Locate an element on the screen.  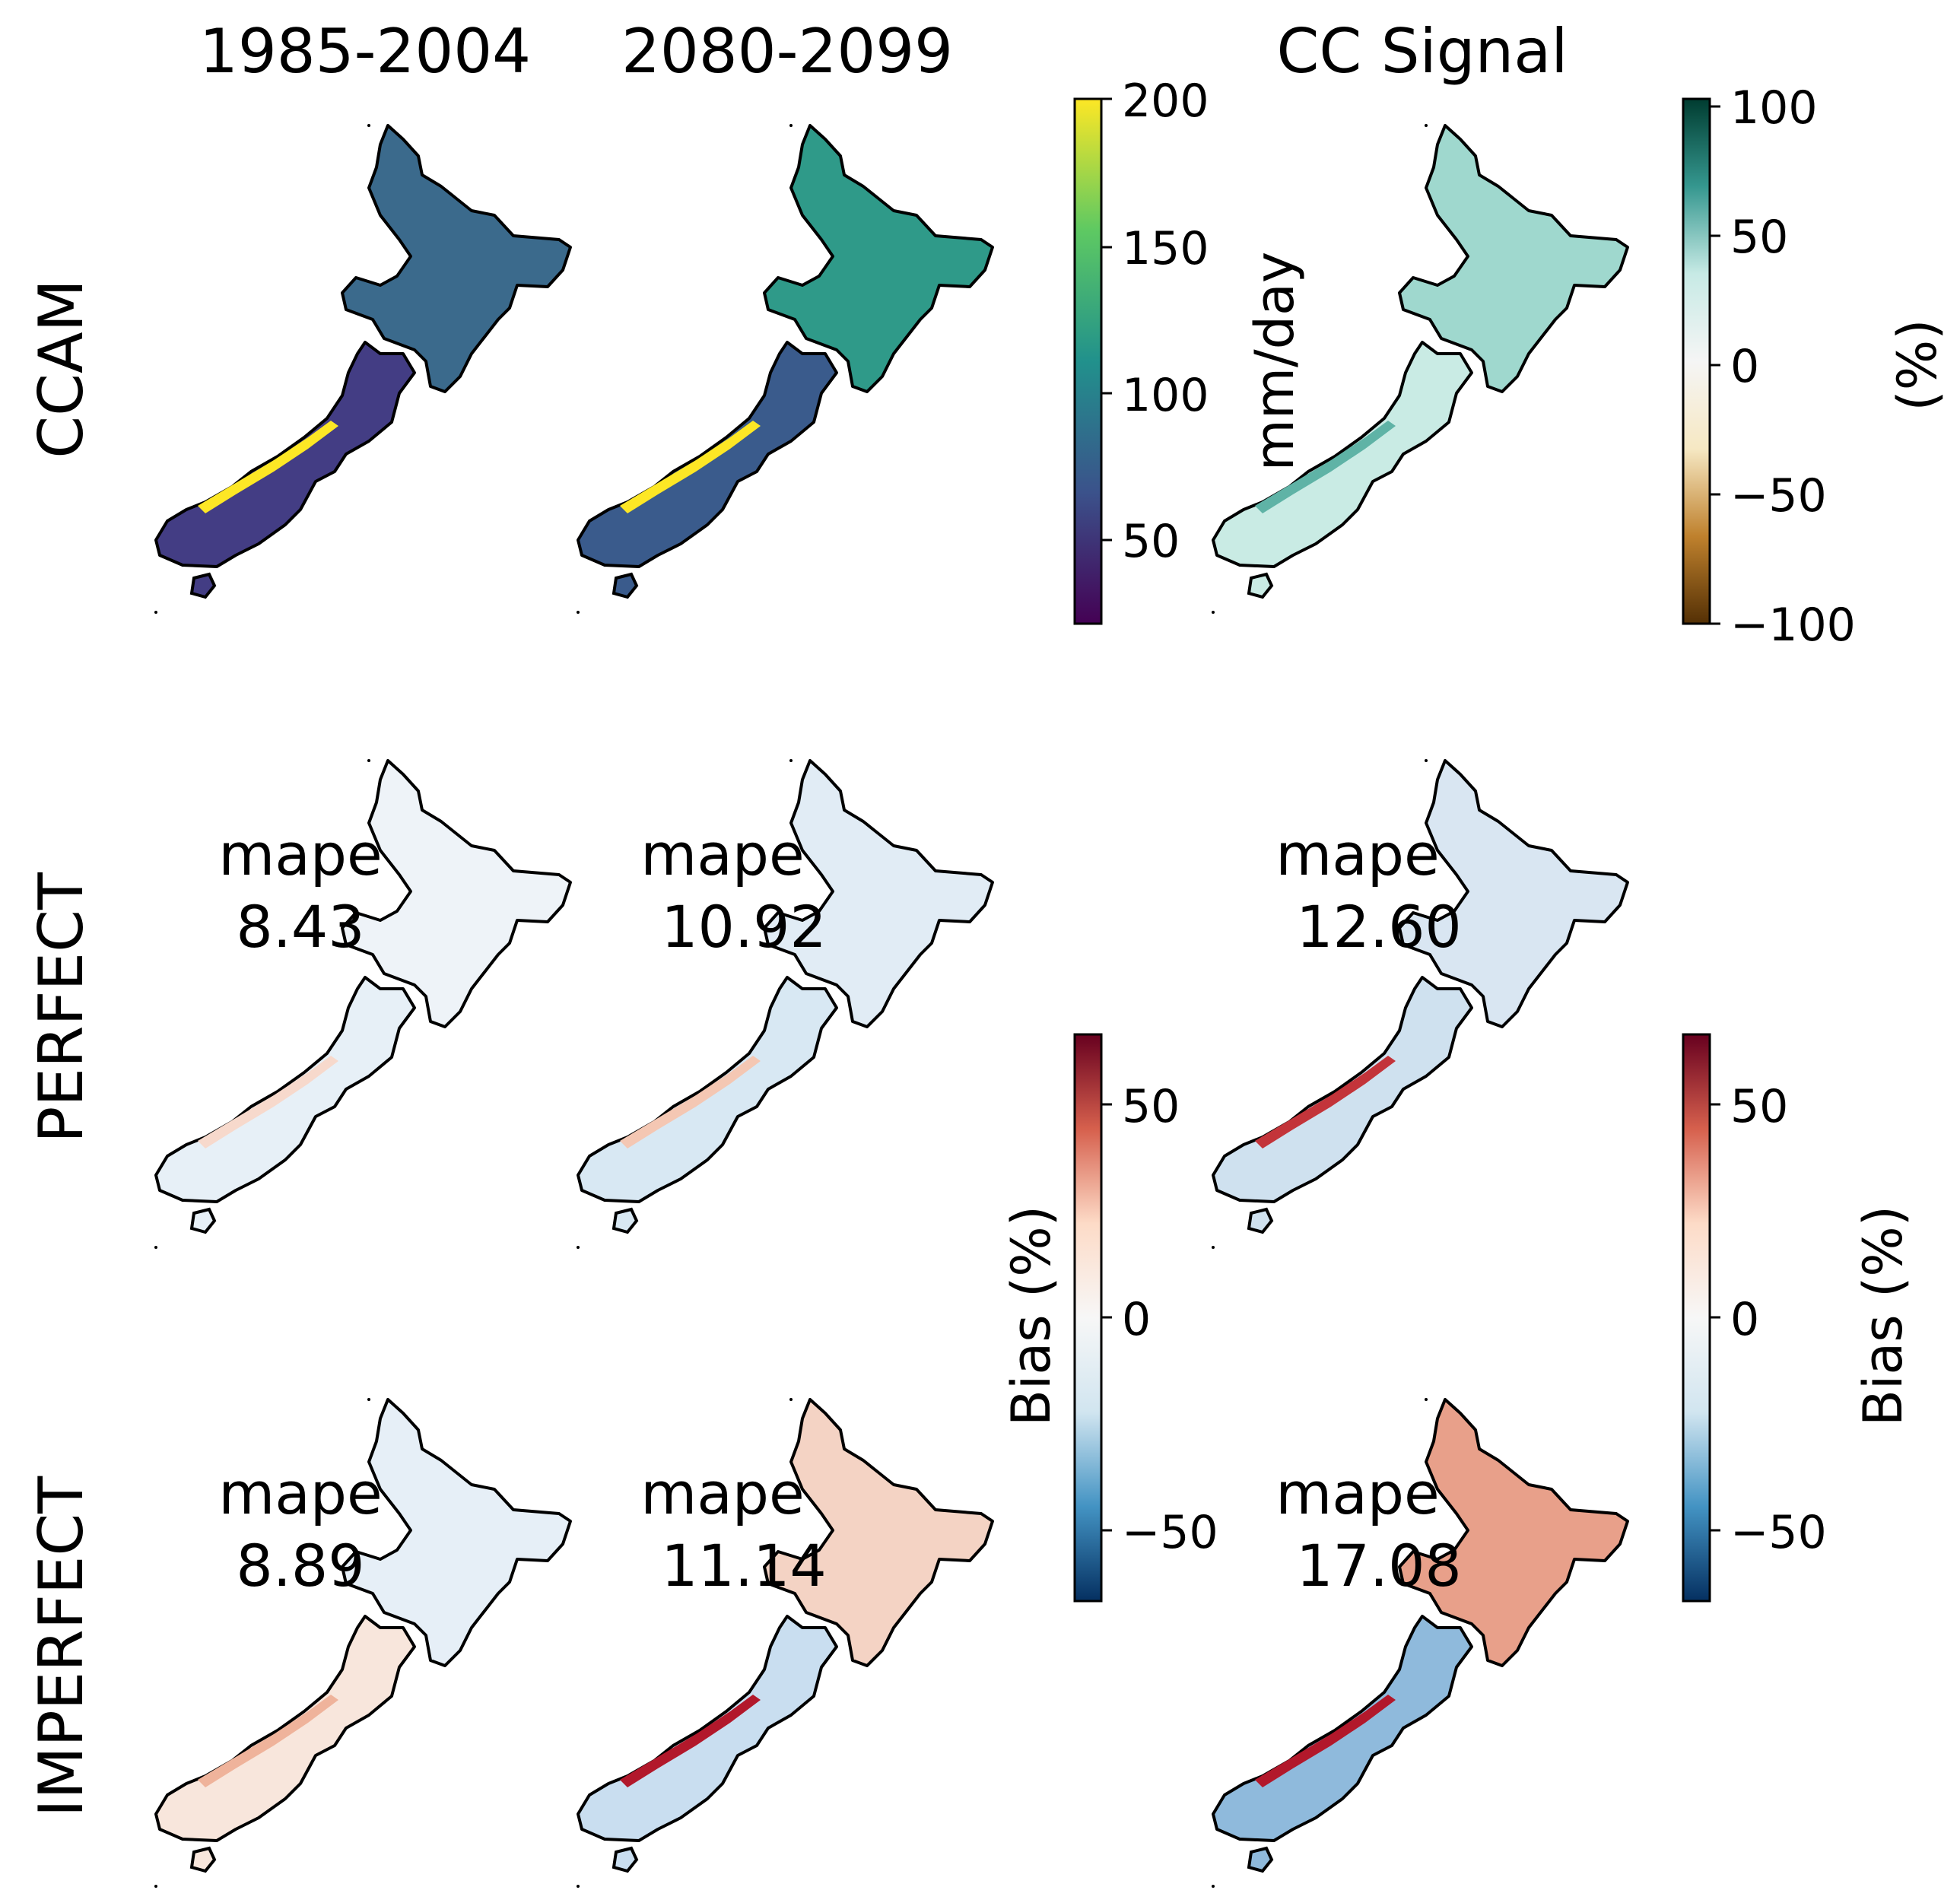
colorbar-bias-right: 50 0 −50 Bias (%) is located at coordinates (1798, 1318).